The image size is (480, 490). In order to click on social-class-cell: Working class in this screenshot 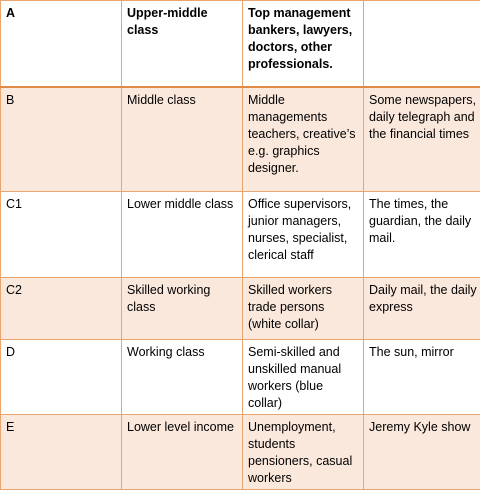, I will do `click(182, 377)`.